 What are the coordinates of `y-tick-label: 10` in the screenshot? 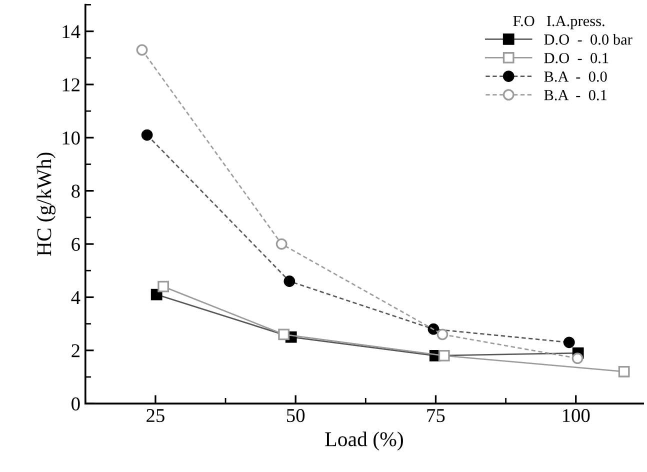 It's located at (71, 138).